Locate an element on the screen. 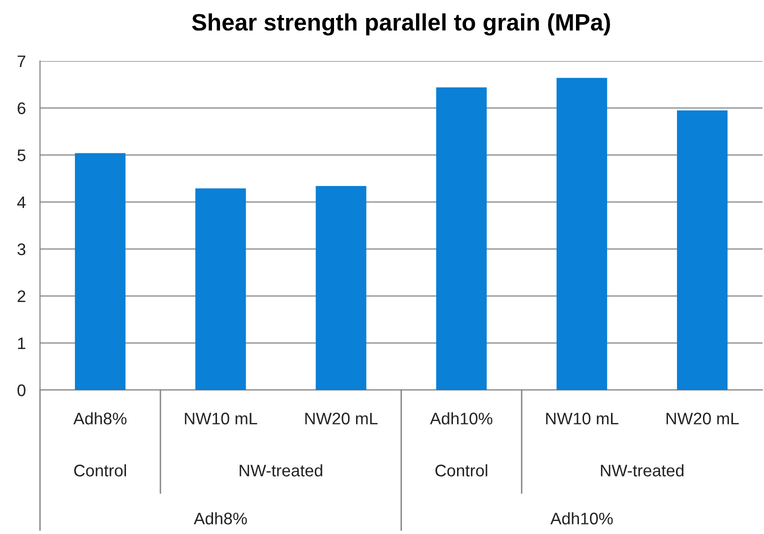 The image size is (764, 534). chart-title: Shear strength parallel to grain (MPa) is located at coordinates (401, 24).